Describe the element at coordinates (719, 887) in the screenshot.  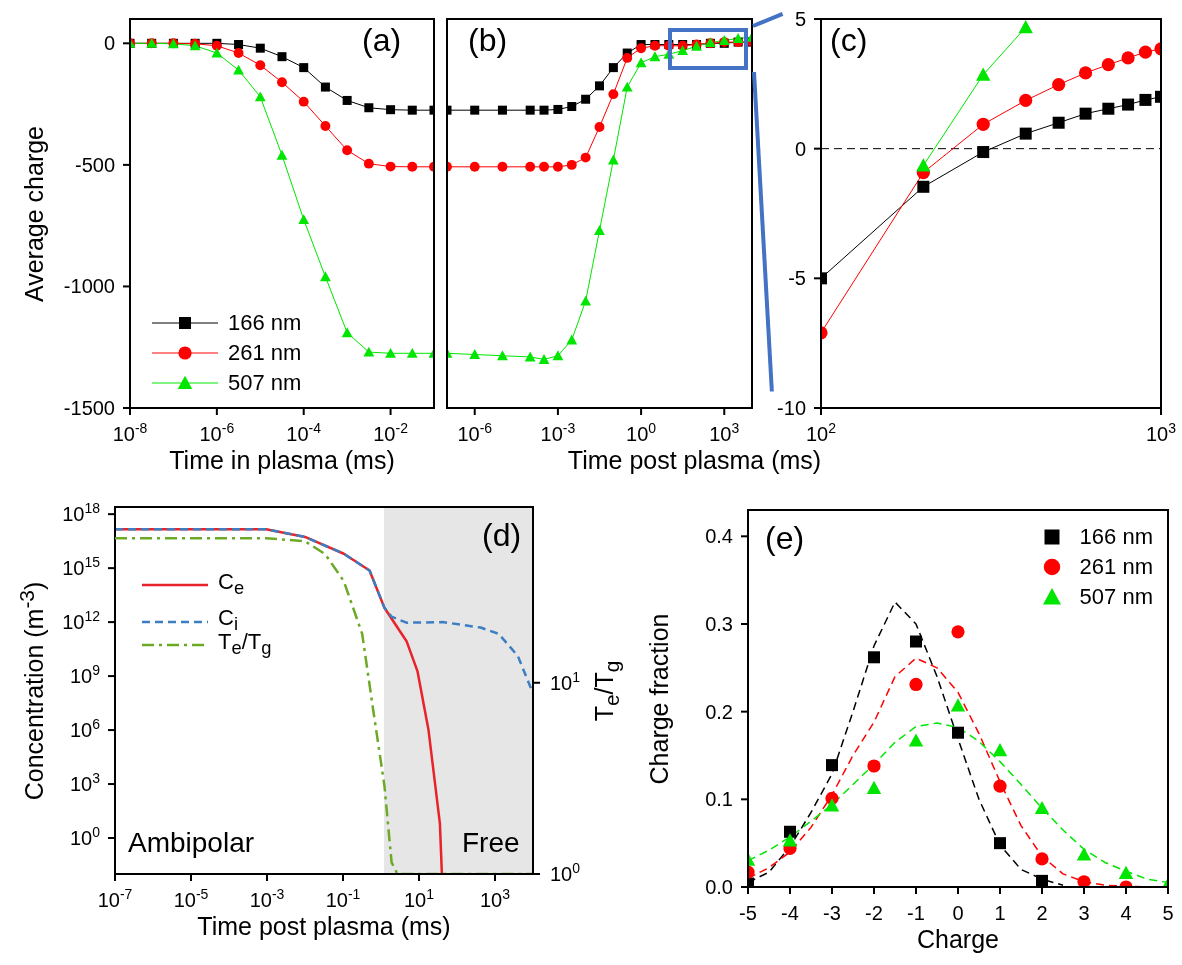
I see `y-tick-label: 0.0` at that location.